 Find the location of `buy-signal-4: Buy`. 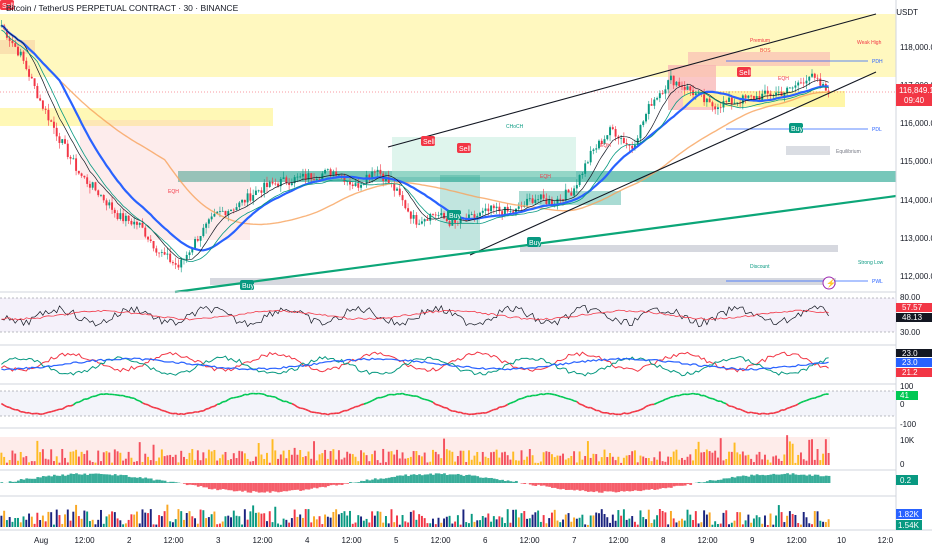

buy-signal-4: Buy is located at coordinates (796, 128).